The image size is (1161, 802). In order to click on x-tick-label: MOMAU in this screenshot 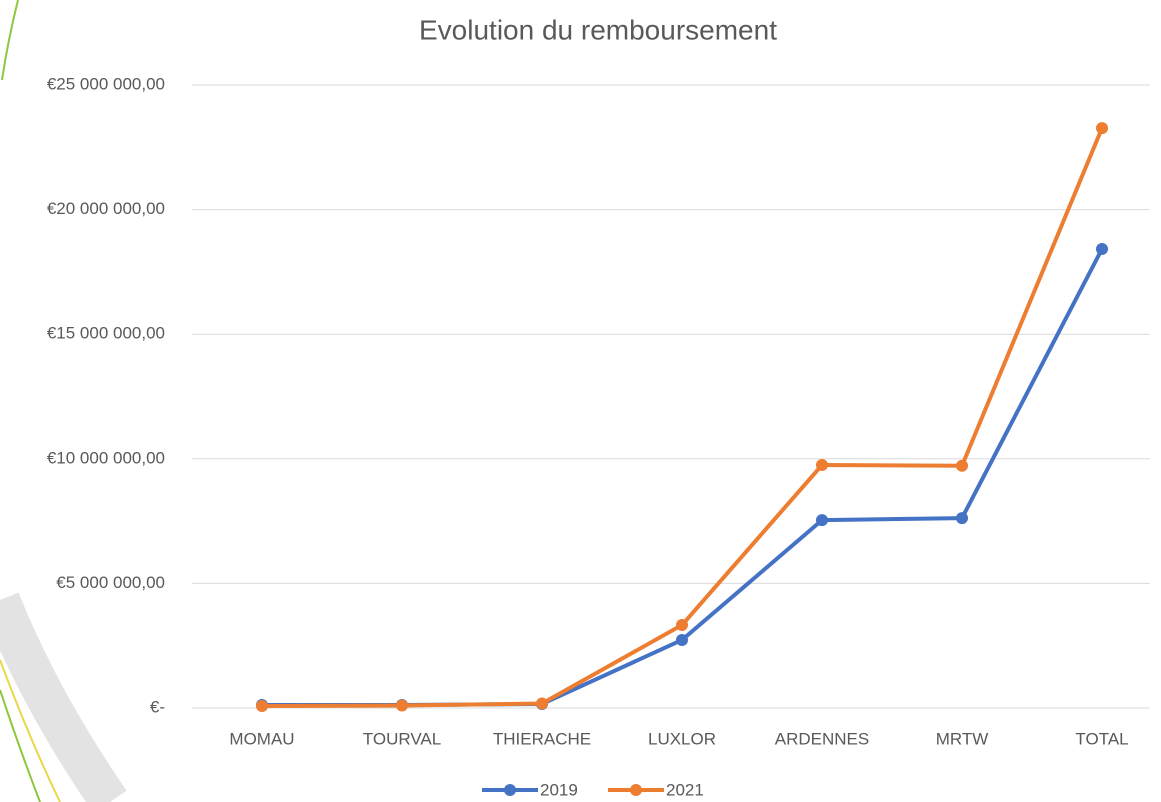, I will do `click(261, 738)`.